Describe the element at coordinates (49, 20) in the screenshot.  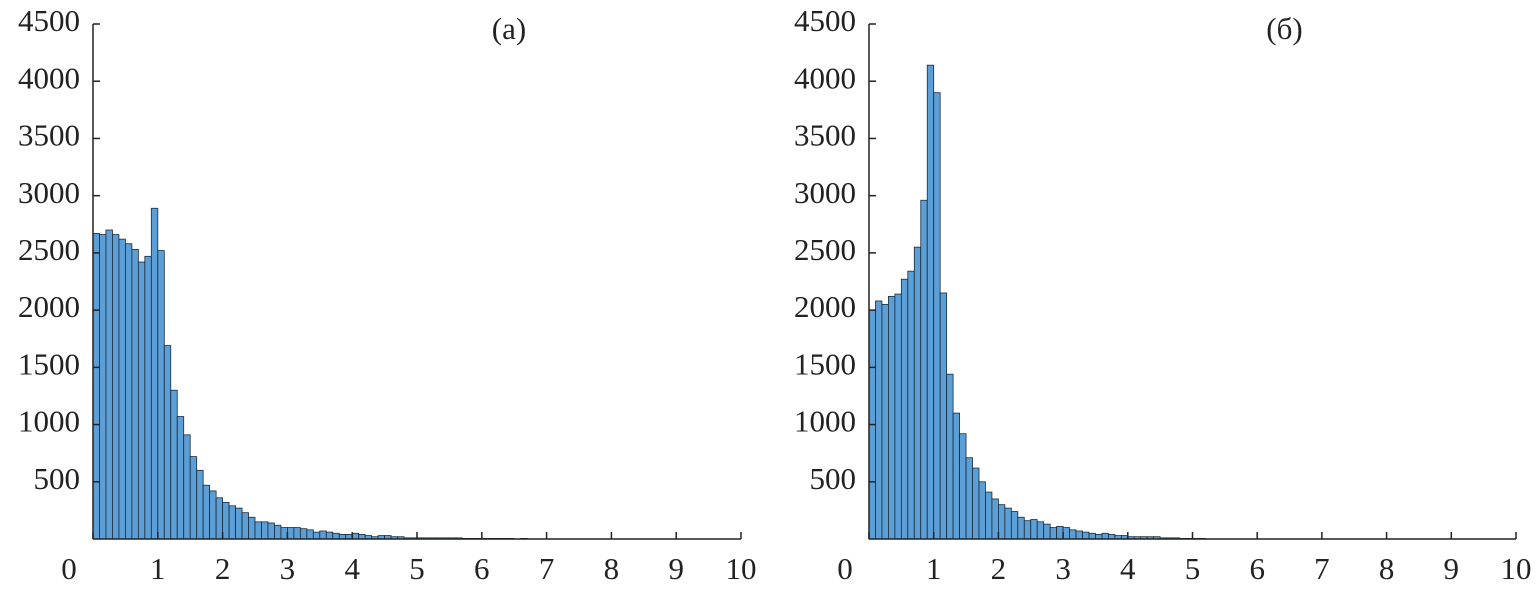
I see `y-tick-label: 4500` at that location.